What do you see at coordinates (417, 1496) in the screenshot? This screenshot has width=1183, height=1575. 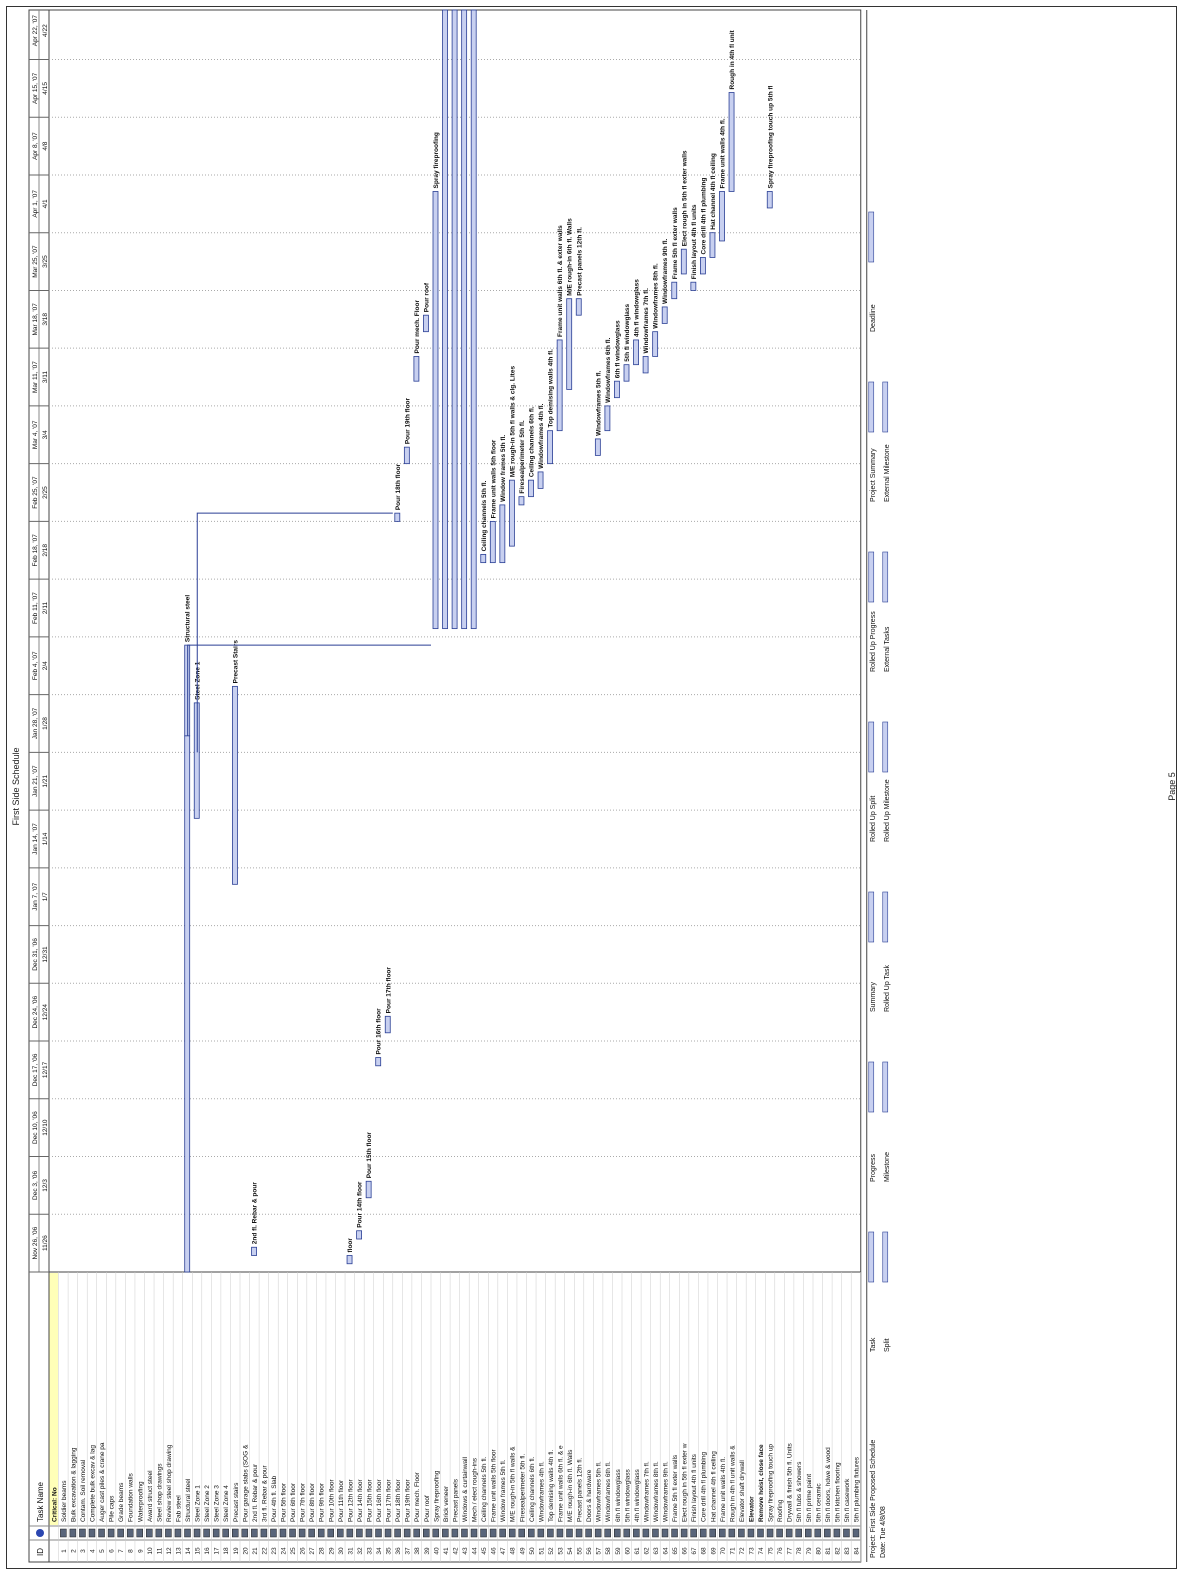 I see `task-name: Pour mech. Floor` at bounding box center [417, 1496].